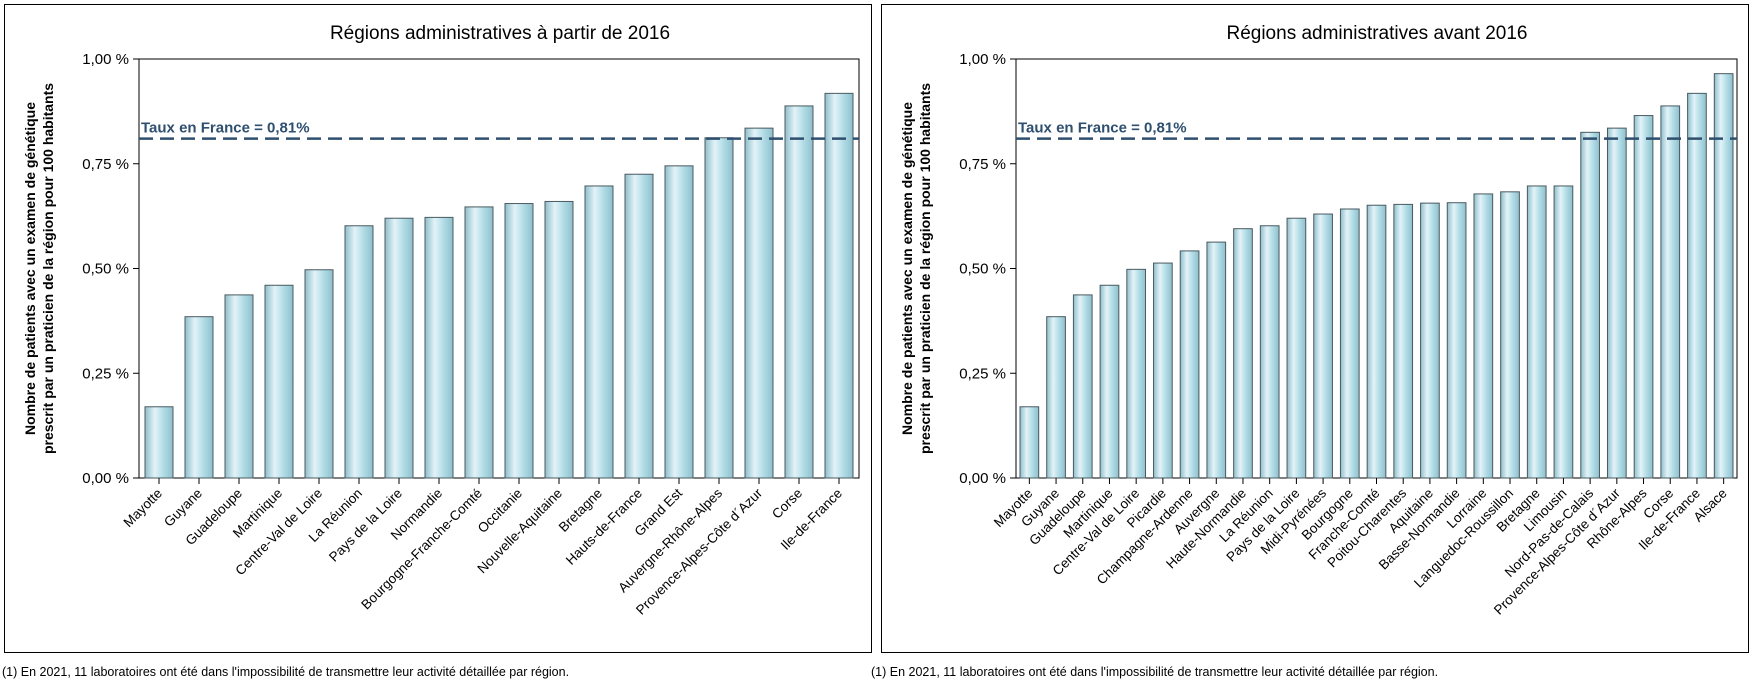 The height and width of the screenshot is (691, 1754). Describe the element at coordinates (1403, 341) in the screenshot. I see `bar-poitou-charentes` at that location.